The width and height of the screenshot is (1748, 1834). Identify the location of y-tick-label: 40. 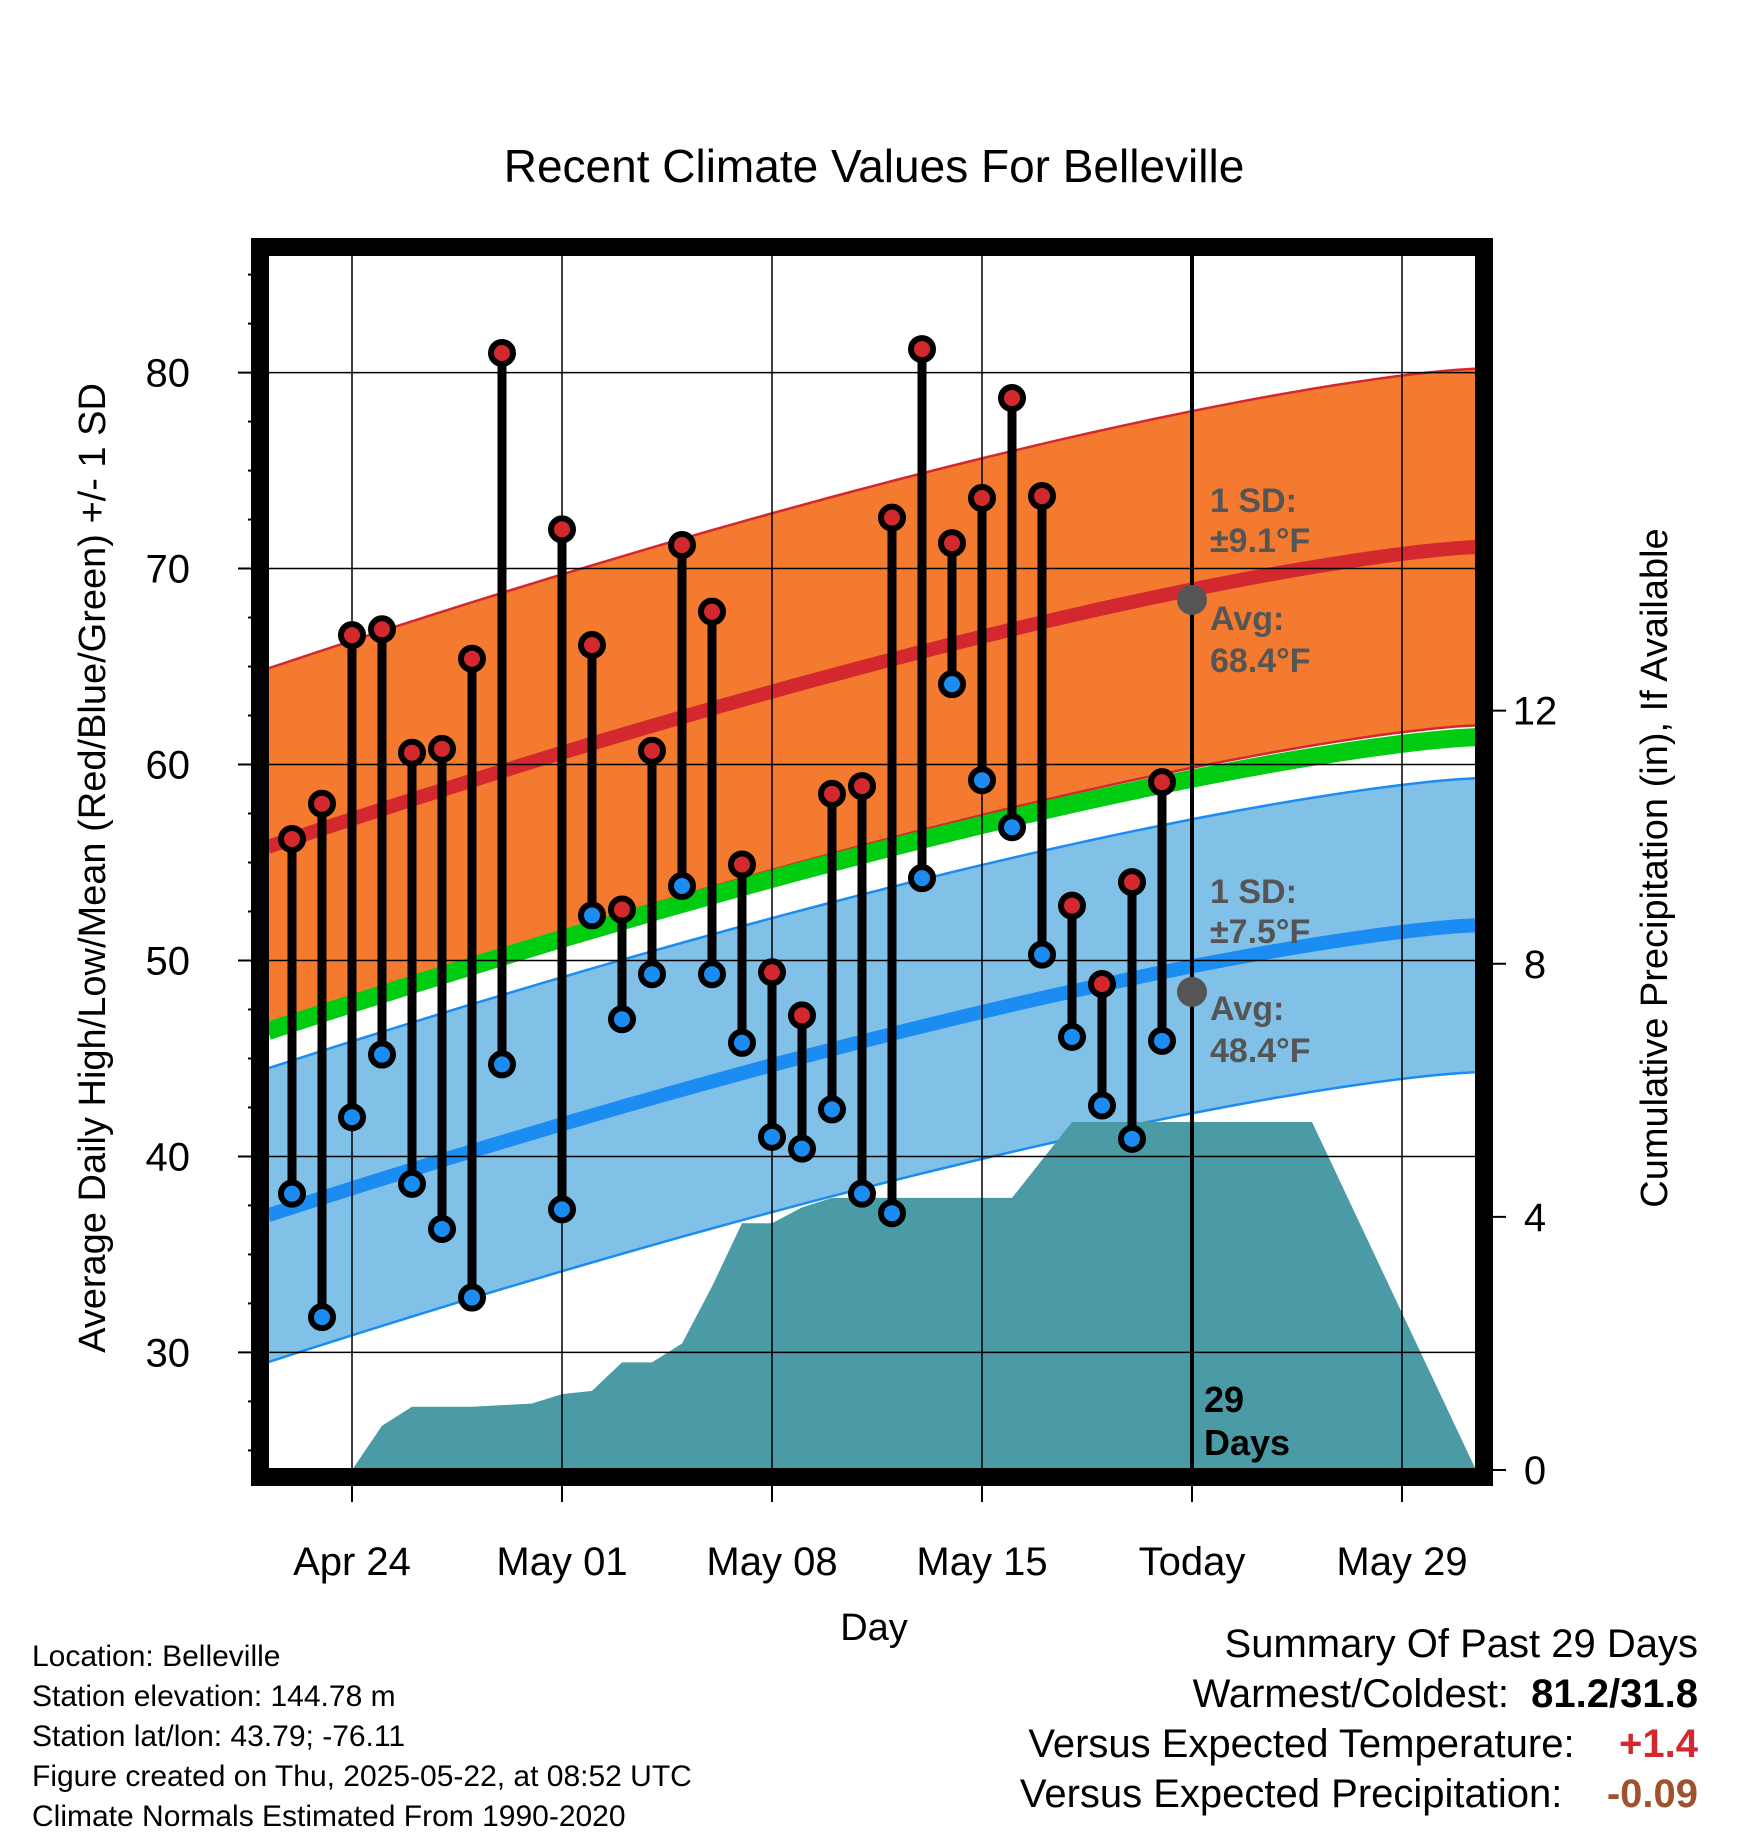
(168, 1157).